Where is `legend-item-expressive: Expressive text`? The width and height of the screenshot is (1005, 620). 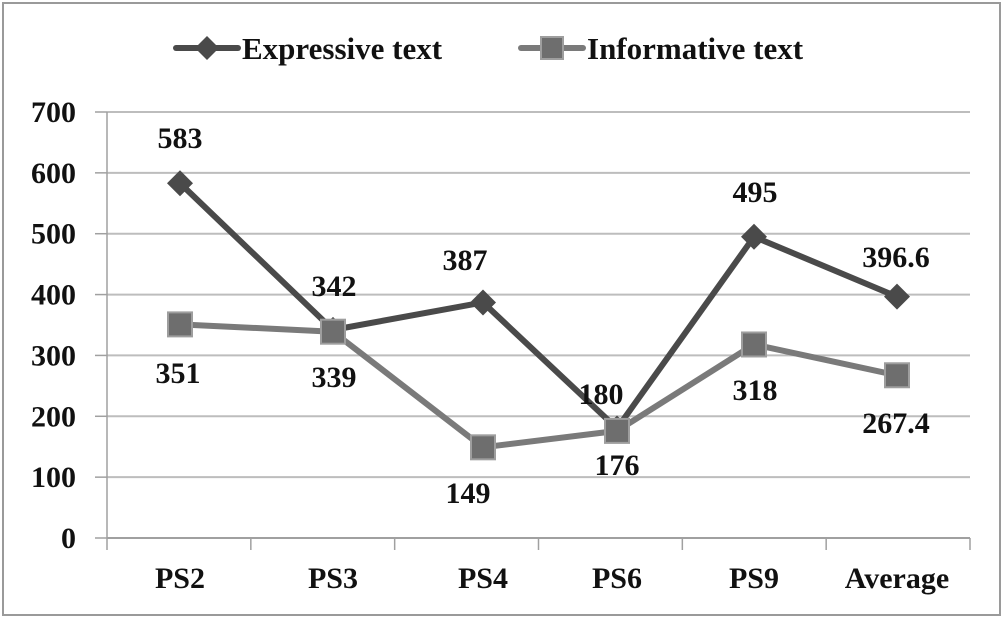 legend-item-expressive: Expressive text is located at coordinates (308, 48).